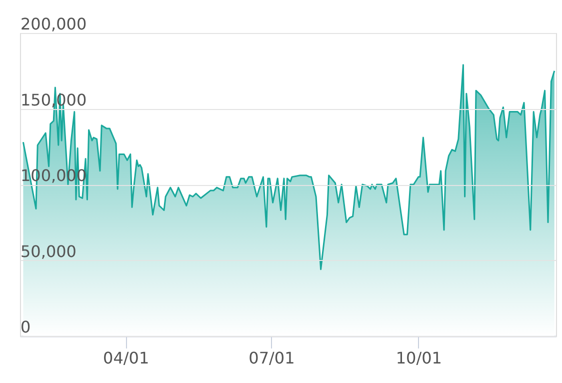 This screenshot has width=562, height=383. Describe the element at coordinates (25, 327) in the screenshot. I see `y-tick-label: 0` at that location.